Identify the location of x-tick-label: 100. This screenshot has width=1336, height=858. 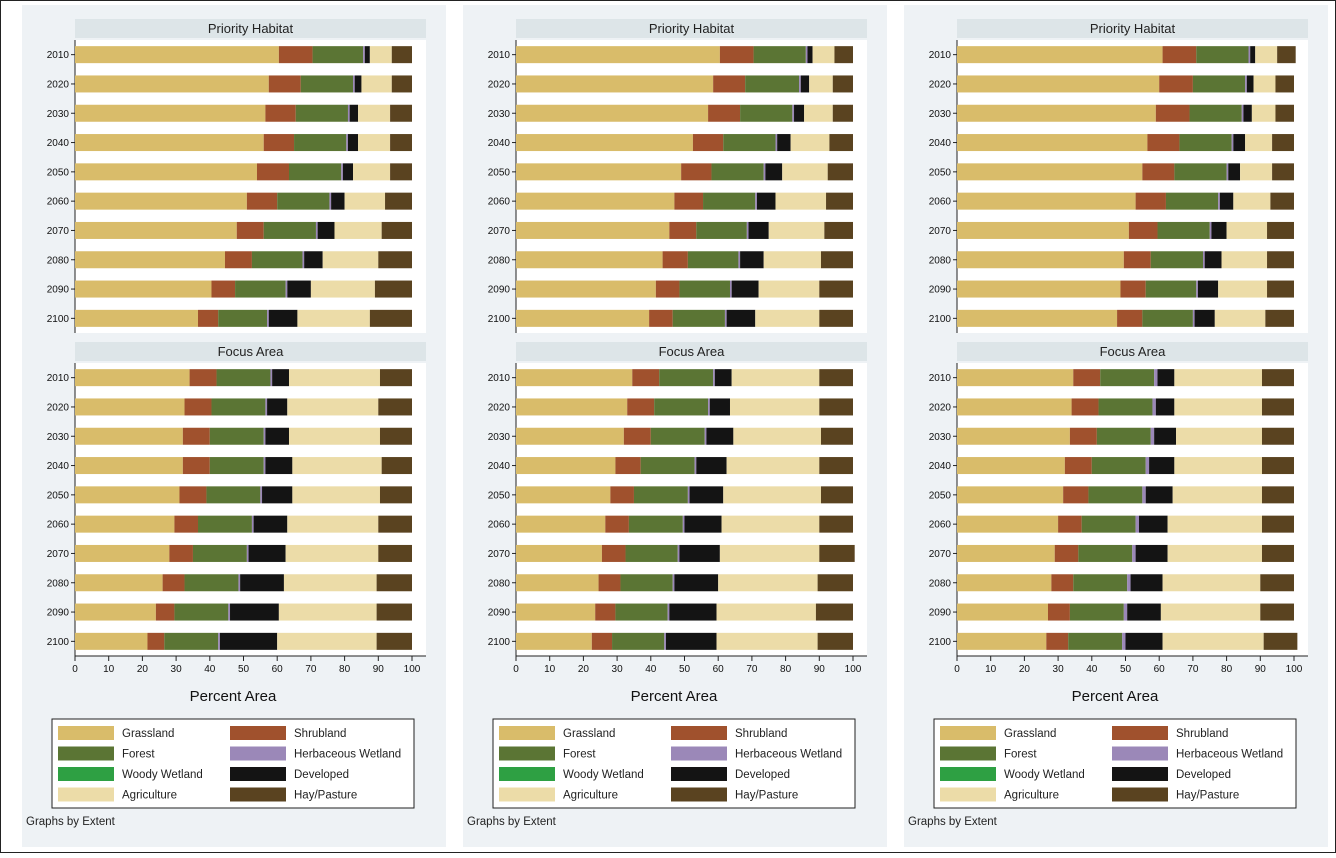
(412, 669).